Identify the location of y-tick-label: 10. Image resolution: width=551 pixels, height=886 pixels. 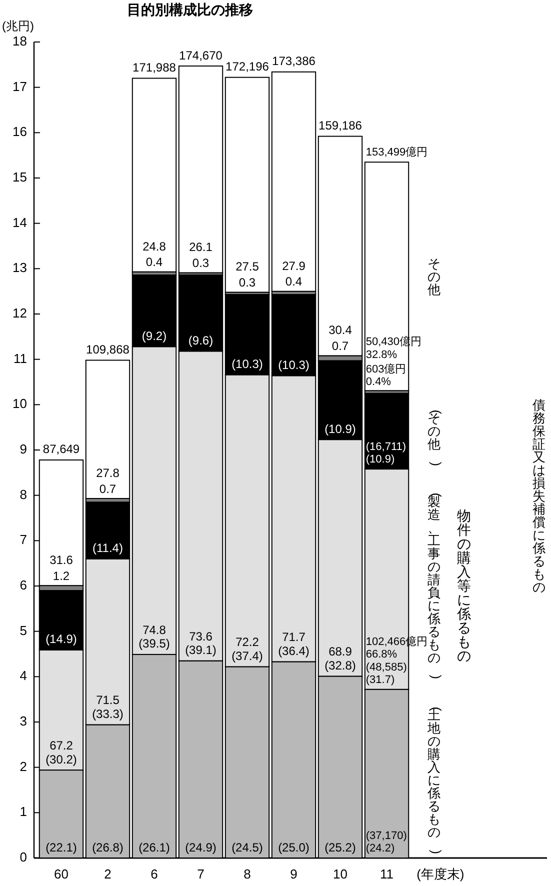
(19, 404).